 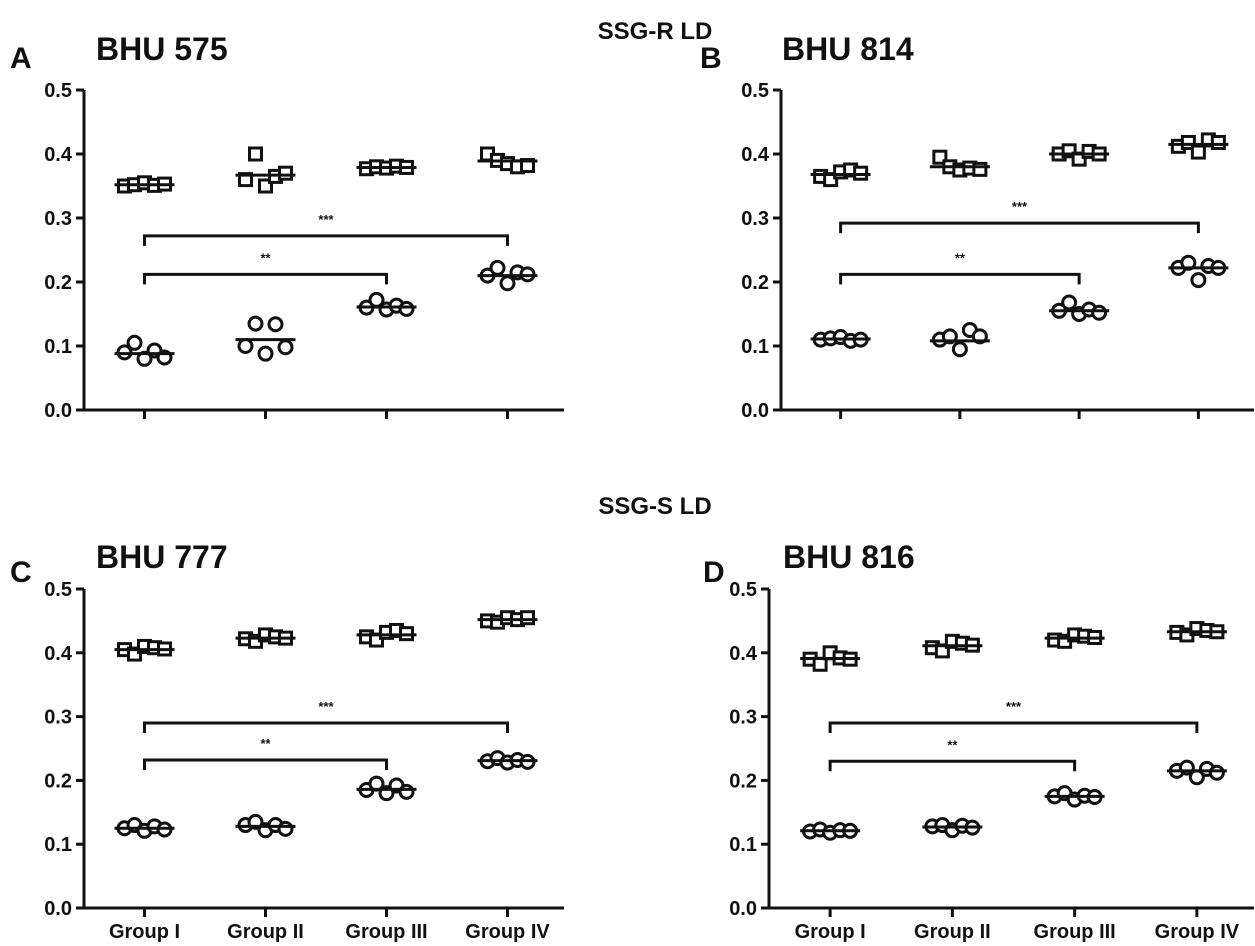 What do you see at coordinates (711, 58) in the screenshot?
I see `panel-letter: B` at bounding box center [711, 58].